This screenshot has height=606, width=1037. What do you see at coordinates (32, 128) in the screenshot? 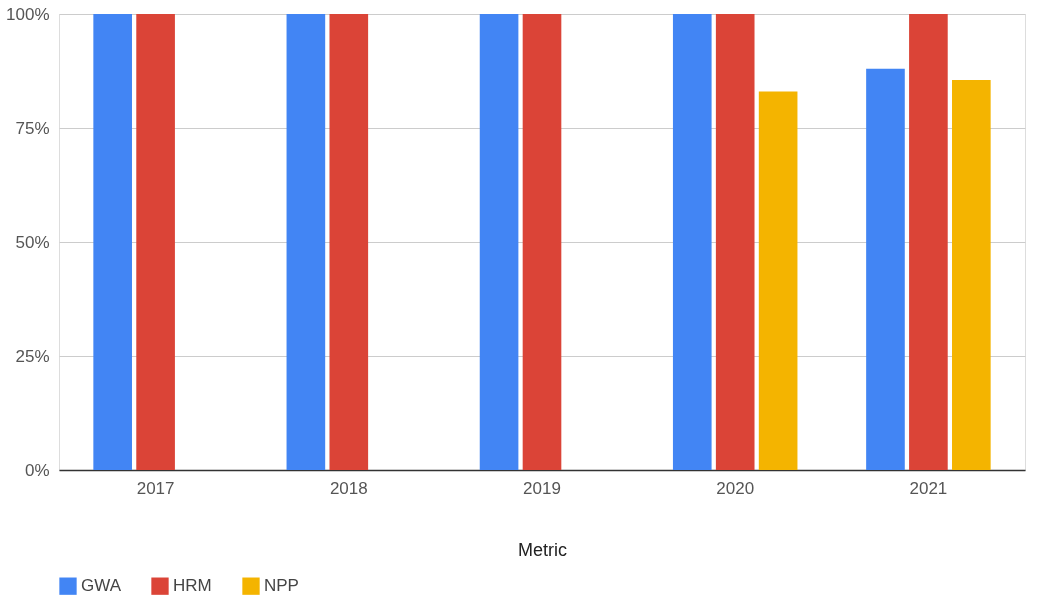
I see `y-tick-label: 75%` at bounding box center [32, 128].